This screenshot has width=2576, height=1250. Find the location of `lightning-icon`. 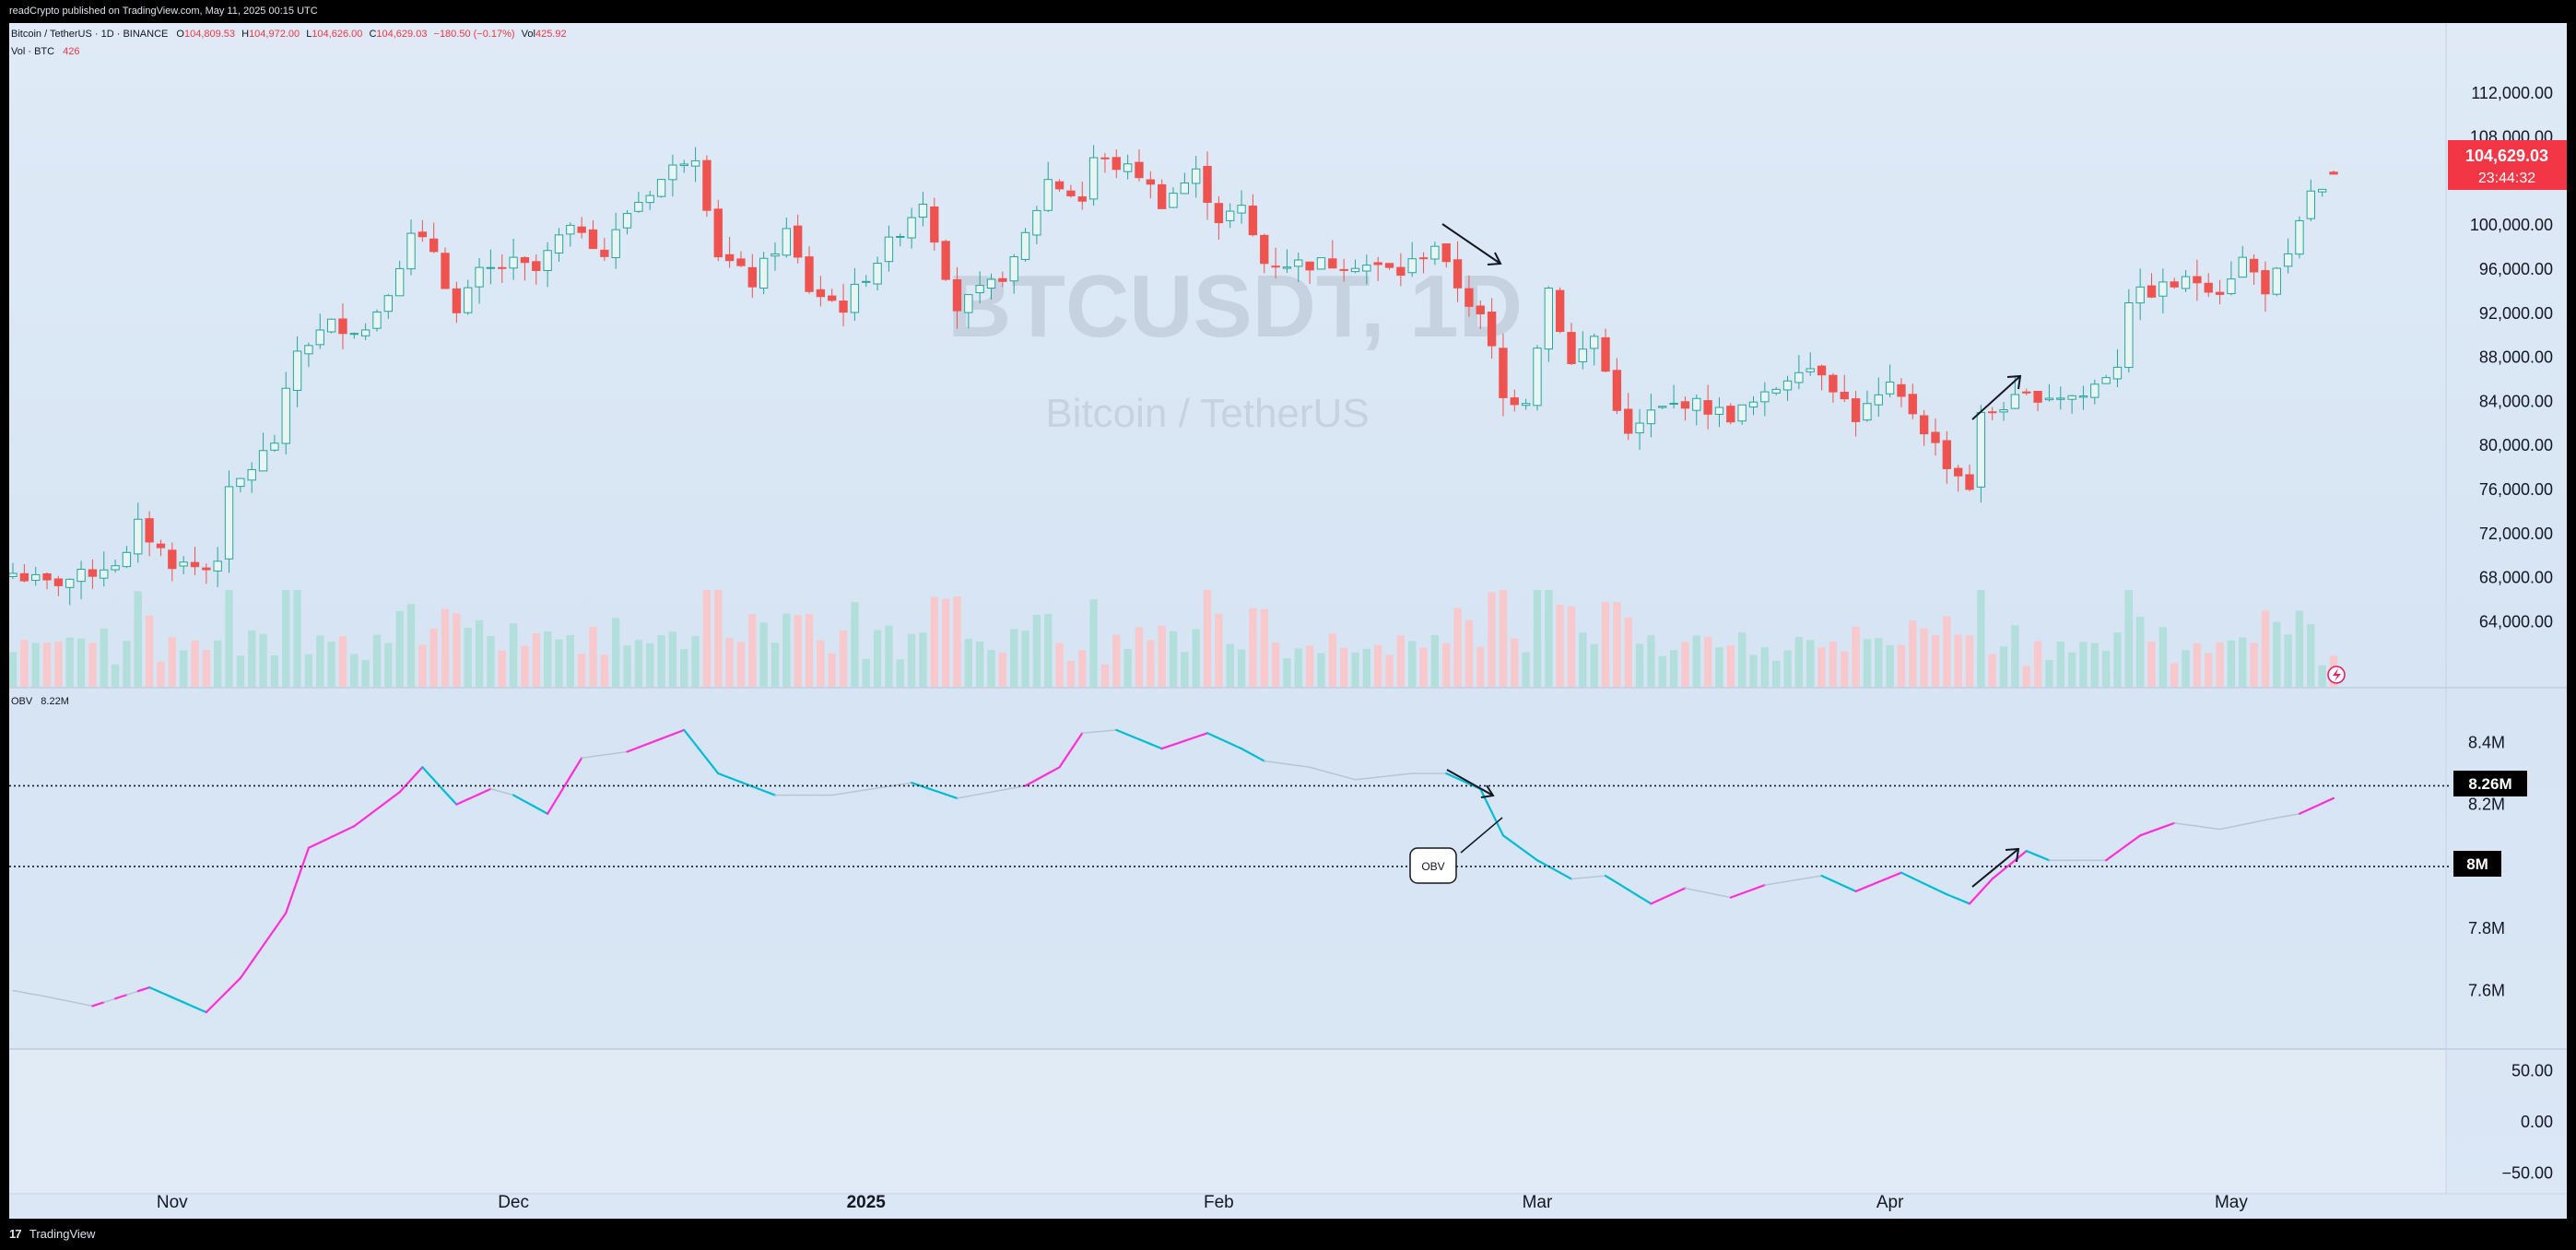

lightning-icon is located at coordinates (2336, 675).